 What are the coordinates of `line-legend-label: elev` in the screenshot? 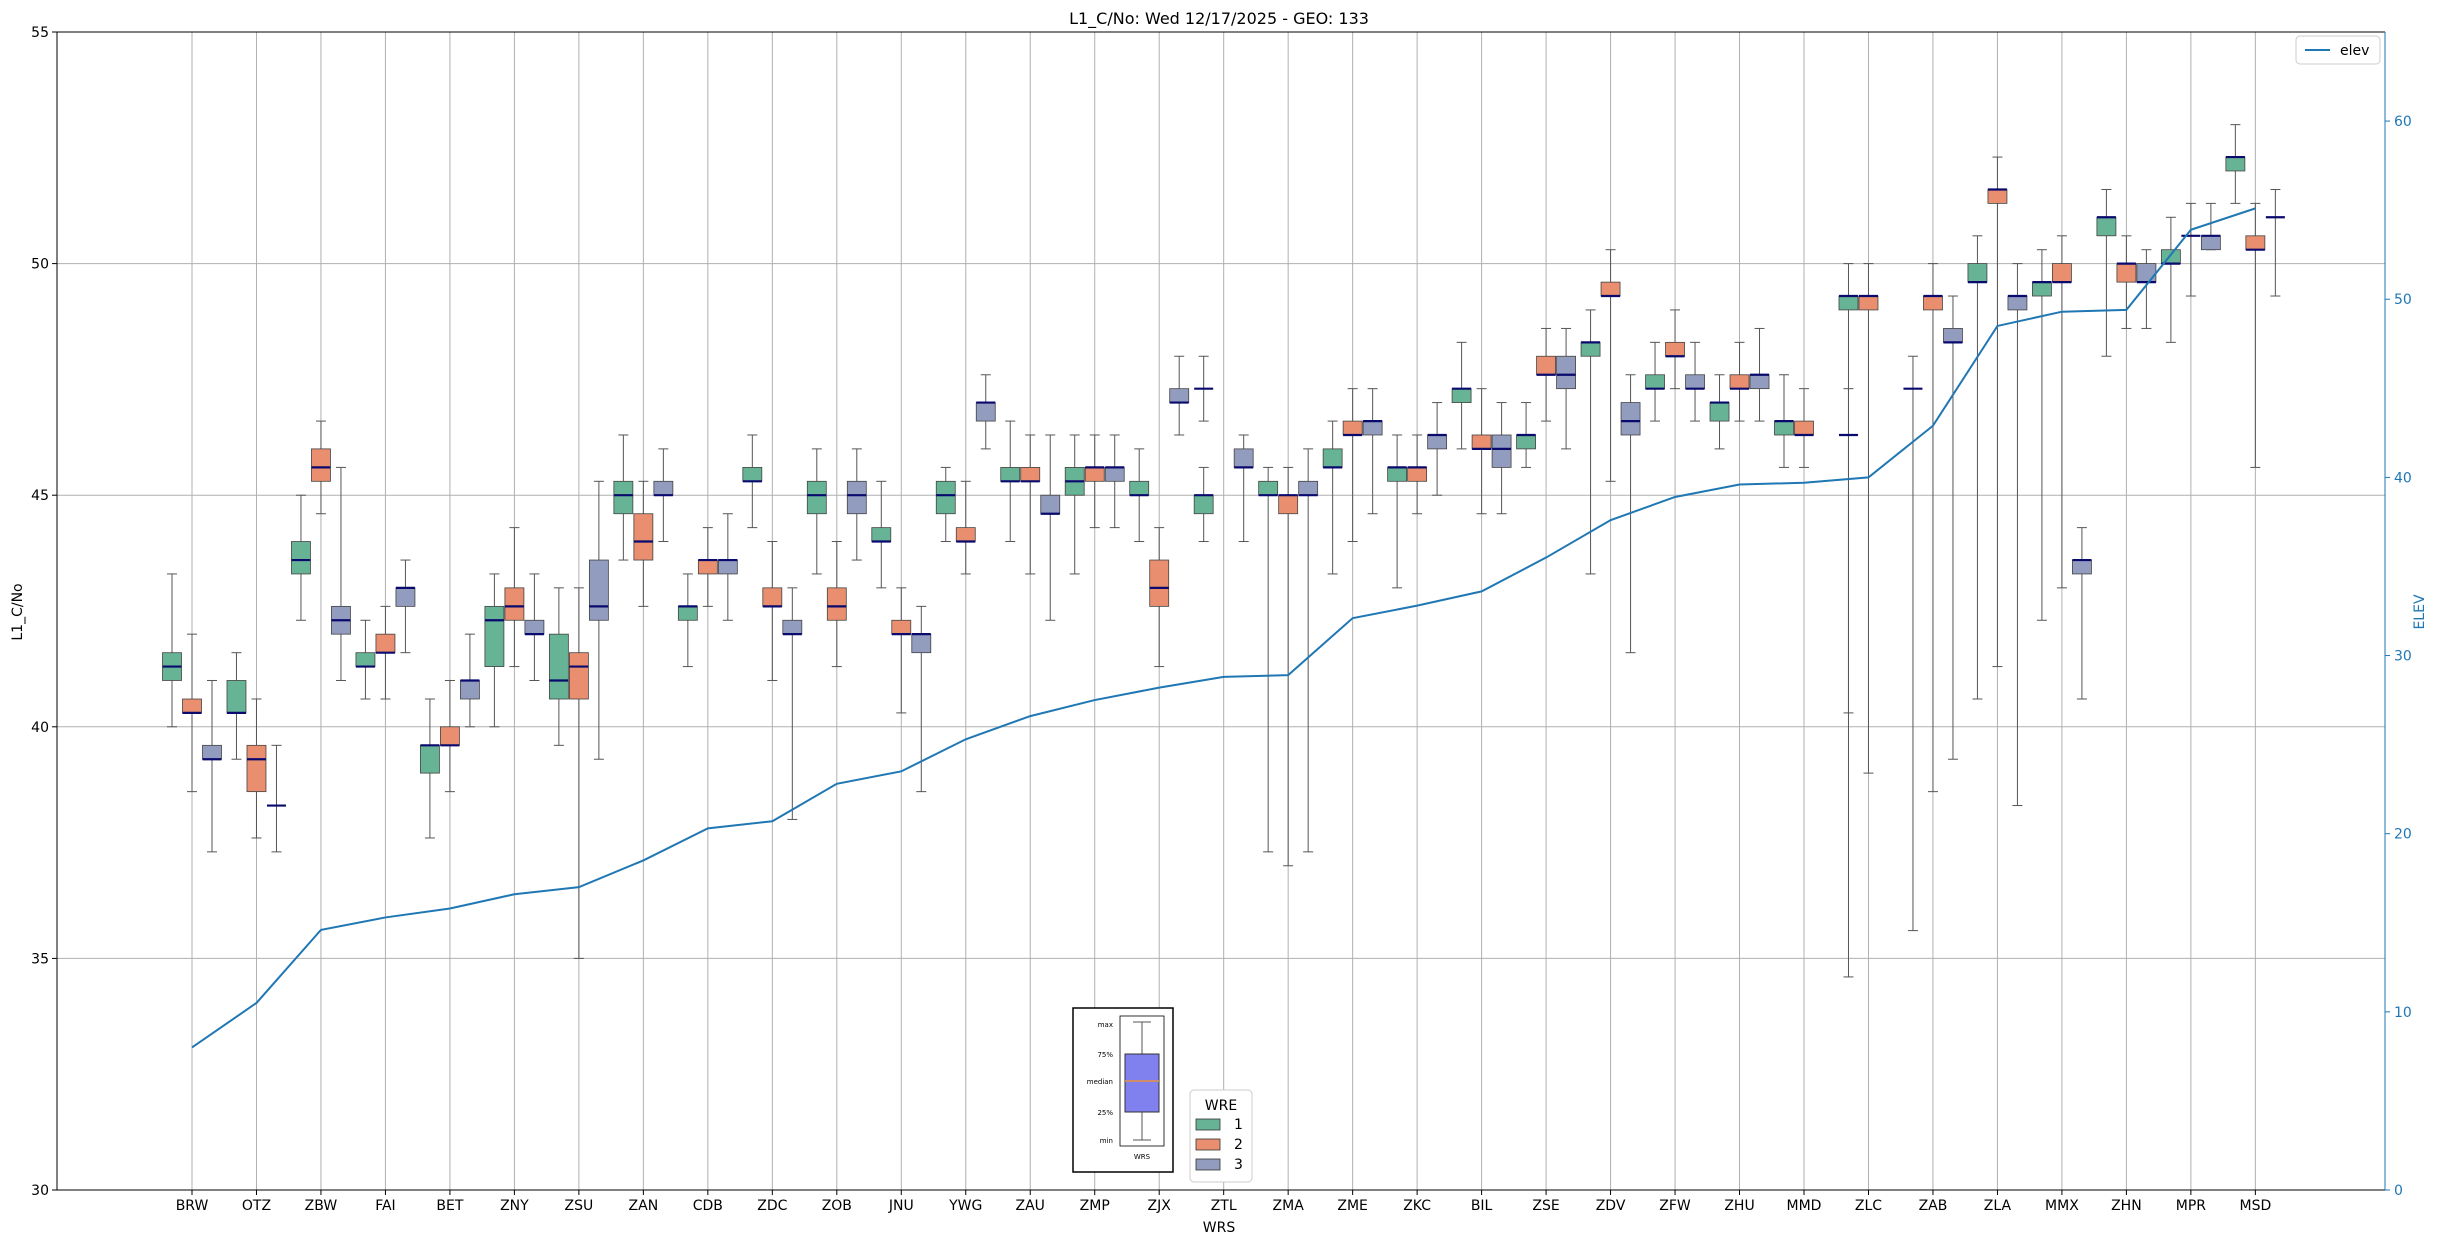 It's located at (2354, 51).